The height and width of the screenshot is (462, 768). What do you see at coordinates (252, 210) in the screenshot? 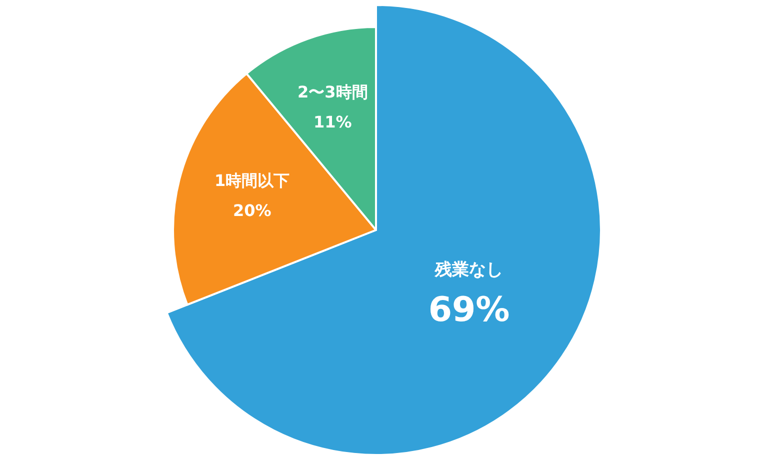
I see `data-label: 20%` at bounding box center [252, 210].